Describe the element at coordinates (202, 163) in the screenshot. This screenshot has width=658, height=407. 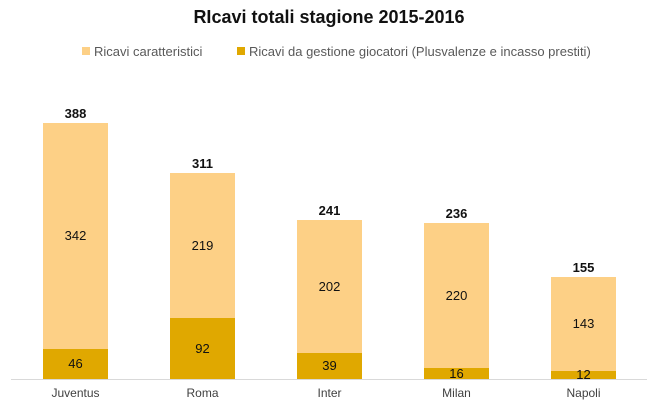
I see `total-label: 311` at that location.